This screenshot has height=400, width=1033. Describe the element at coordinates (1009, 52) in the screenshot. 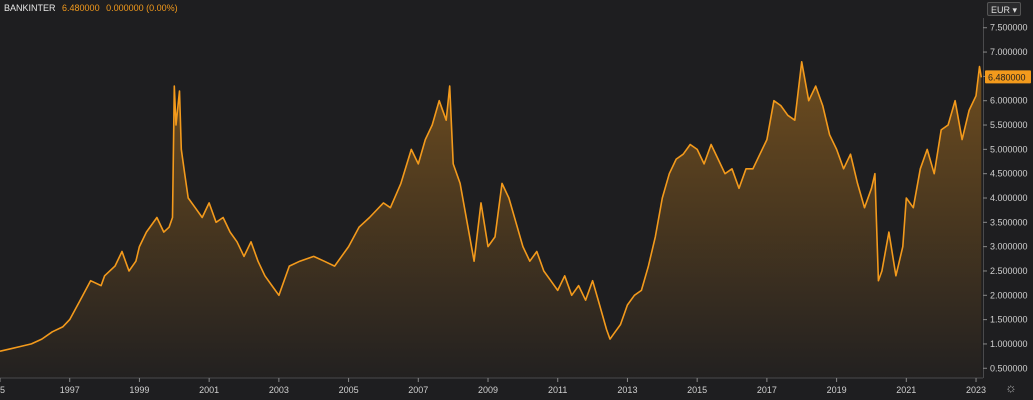

I see `y-tick-label: 7.000000` at that location.